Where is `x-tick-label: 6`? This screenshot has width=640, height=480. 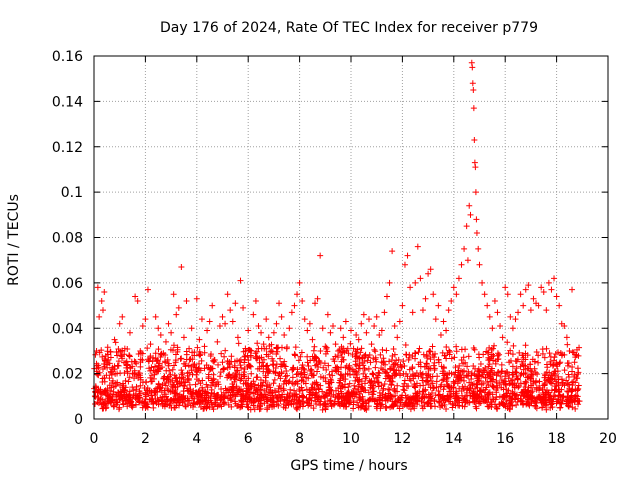 x-tick-label: 6 is located at coordinates (248, 439).